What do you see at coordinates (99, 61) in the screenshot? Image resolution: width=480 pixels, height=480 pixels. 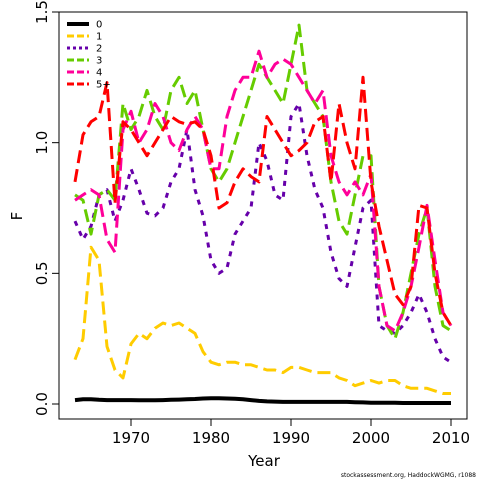 I see `legend-label: 3` at bounding box center [99, 61].